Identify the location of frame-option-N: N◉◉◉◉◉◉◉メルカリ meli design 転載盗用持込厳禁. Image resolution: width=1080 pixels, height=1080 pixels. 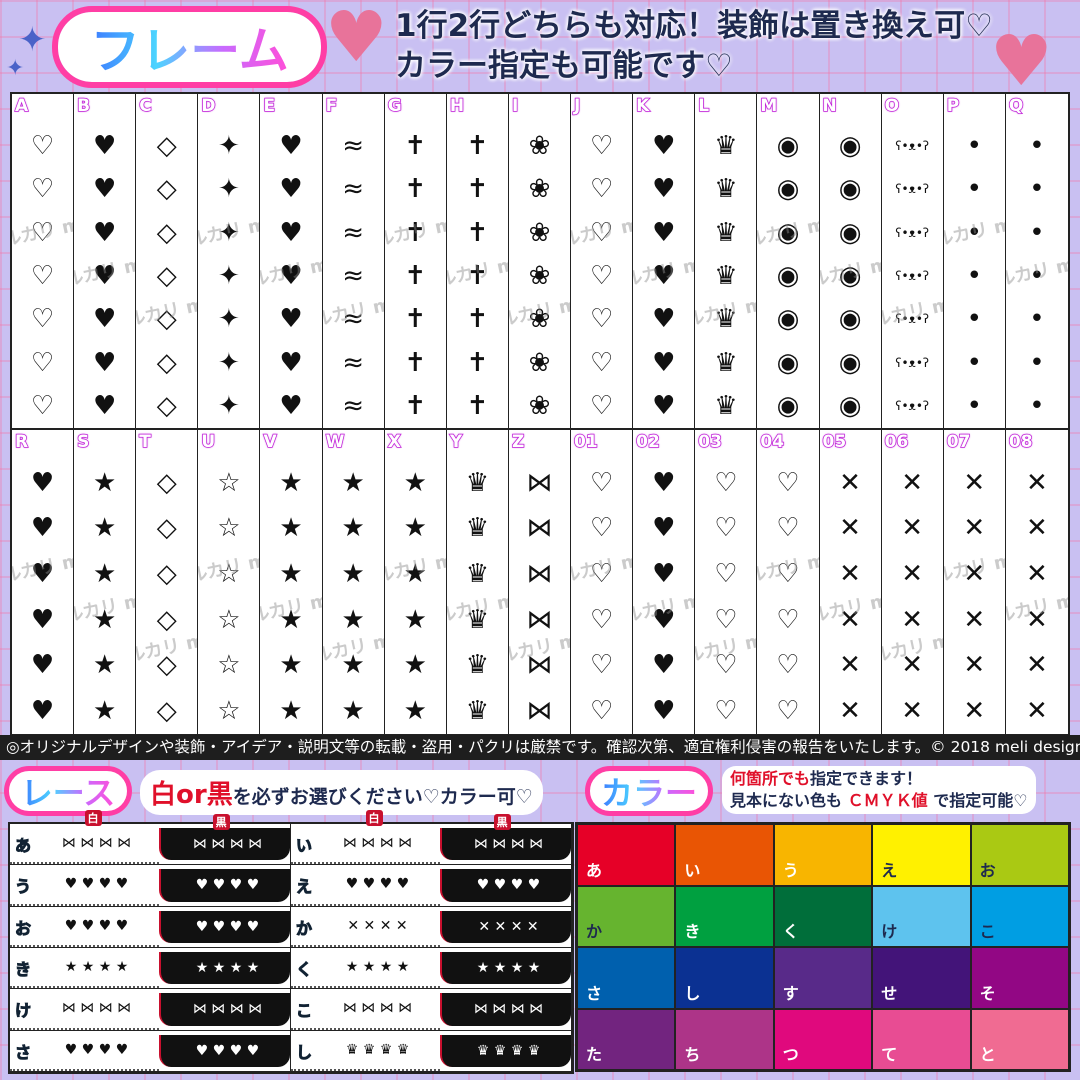
(851, 261).